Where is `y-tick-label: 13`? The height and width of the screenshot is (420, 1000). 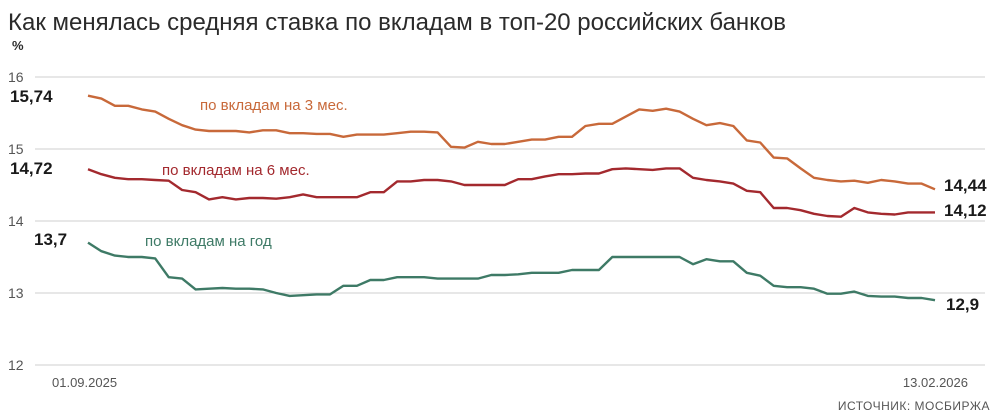
y-tick-label: 13 is located at coordinates (16, 293).